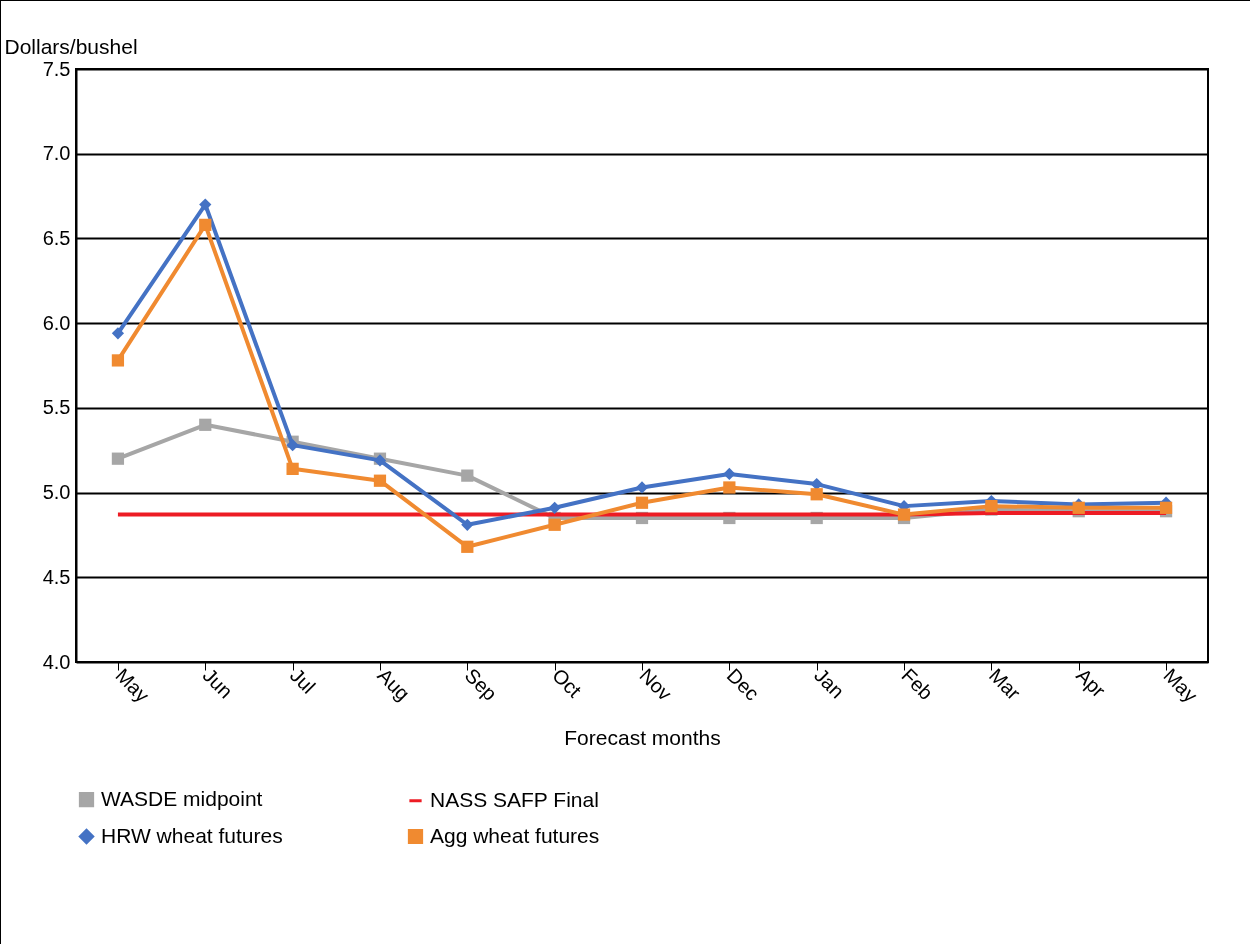  Describe the element at coordinates (218, 683) in the screenshot. I see `x-tick-label: Jun` at that location.